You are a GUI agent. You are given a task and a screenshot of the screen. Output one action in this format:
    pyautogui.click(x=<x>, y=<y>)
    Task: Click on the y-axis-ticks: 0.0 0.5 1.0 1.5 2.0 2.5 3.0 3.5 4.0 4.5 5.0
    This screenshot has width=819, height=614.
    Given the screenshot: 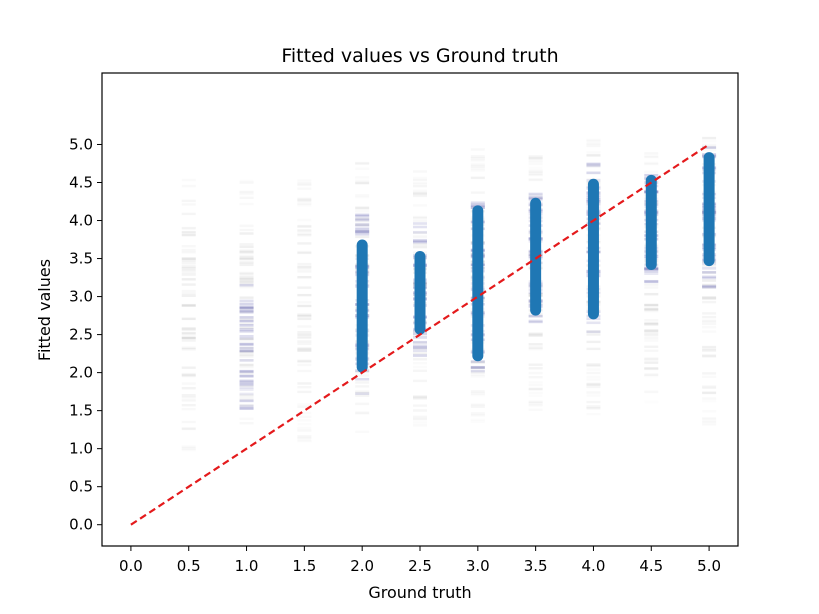 What is the action you would take?
    pyautogui.click(x=85, y=334)
    